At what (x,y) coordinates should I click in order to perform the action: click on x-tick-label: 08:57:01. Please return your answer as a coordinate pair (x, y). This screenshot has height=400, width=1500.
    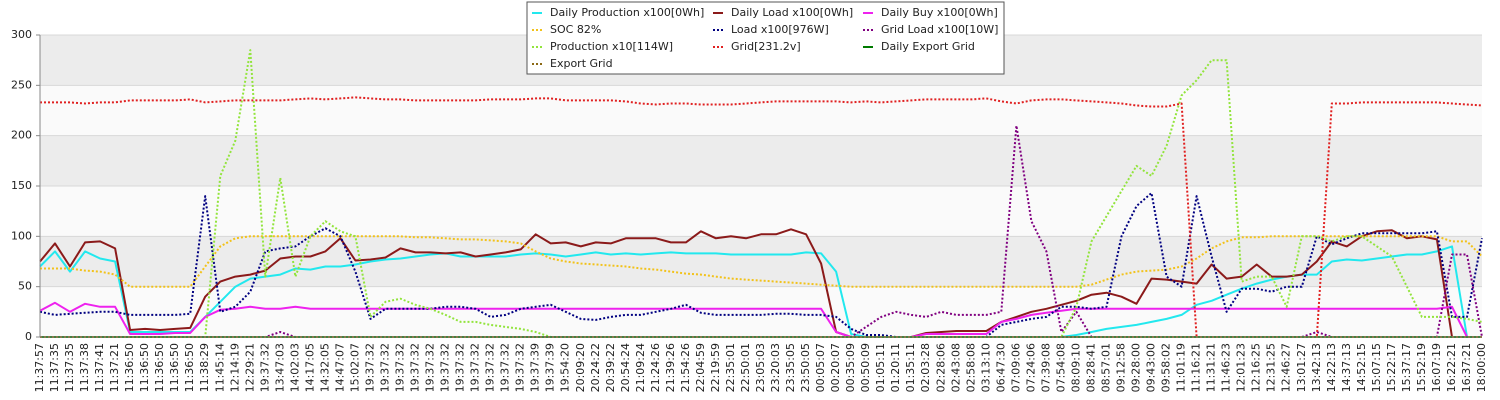
    Looking at the image, I should click on (1105, 367).